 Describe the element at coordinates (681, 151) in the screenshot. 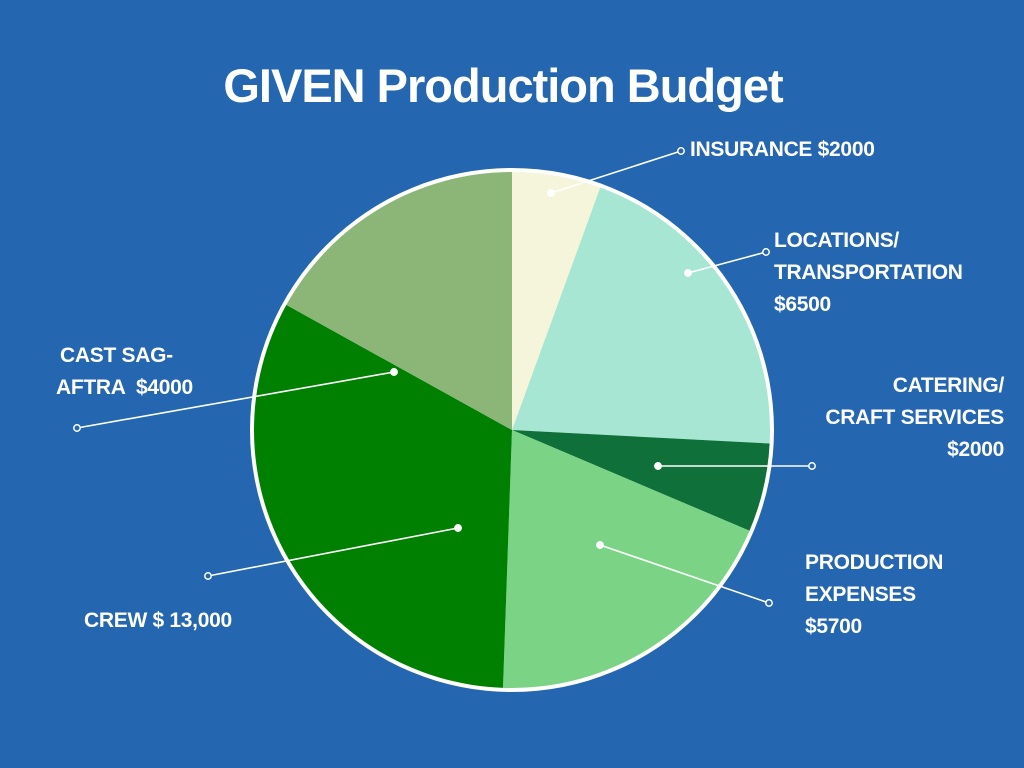

I see `leader-dot-insurance-outer` at that location.